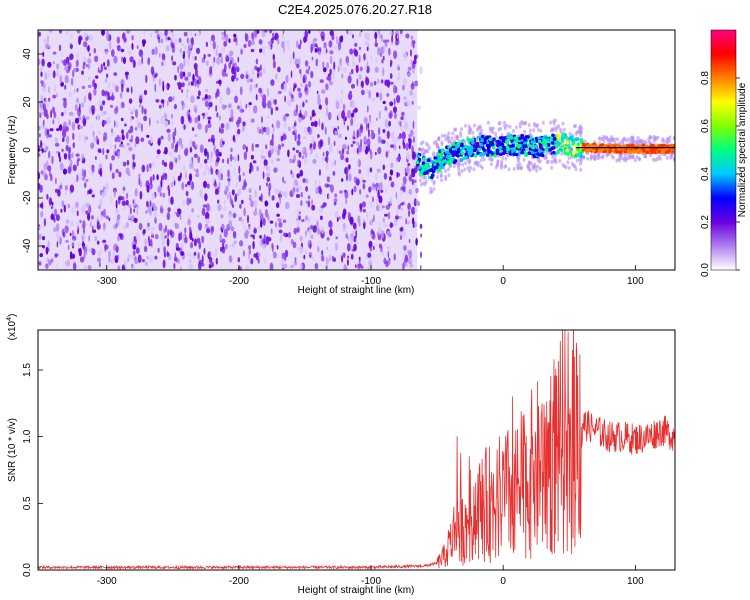  I want to click on colorbar-ticks: 0.00.20.40.60.8, so click(720, 174).